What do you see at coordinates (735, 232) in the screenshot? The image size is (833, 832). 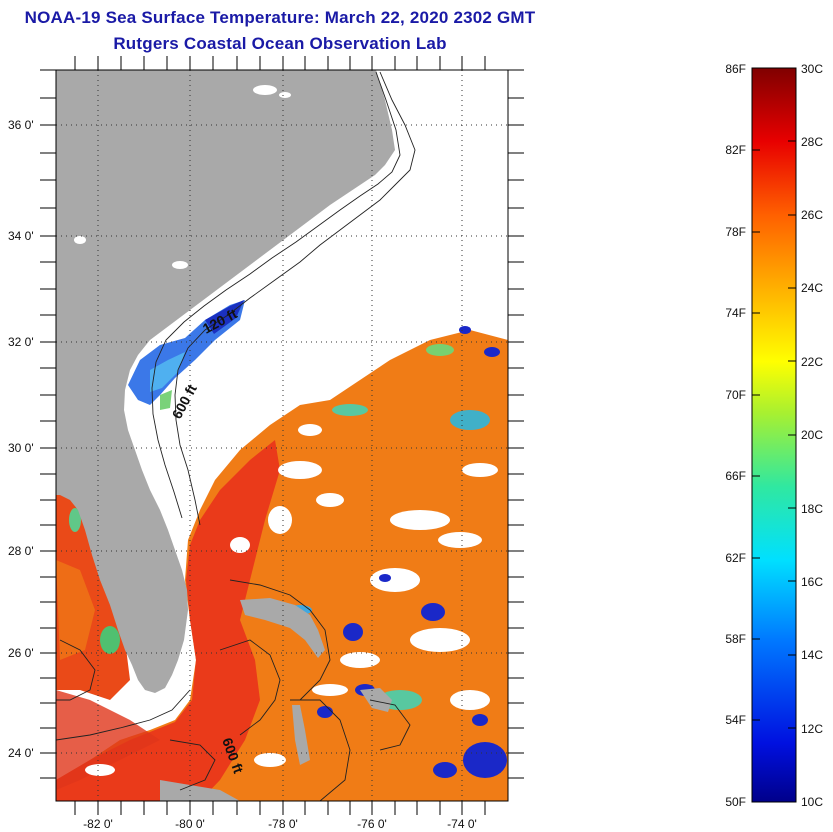 I see `cbar-f-78: 78F` at bounding box center [735, 232].